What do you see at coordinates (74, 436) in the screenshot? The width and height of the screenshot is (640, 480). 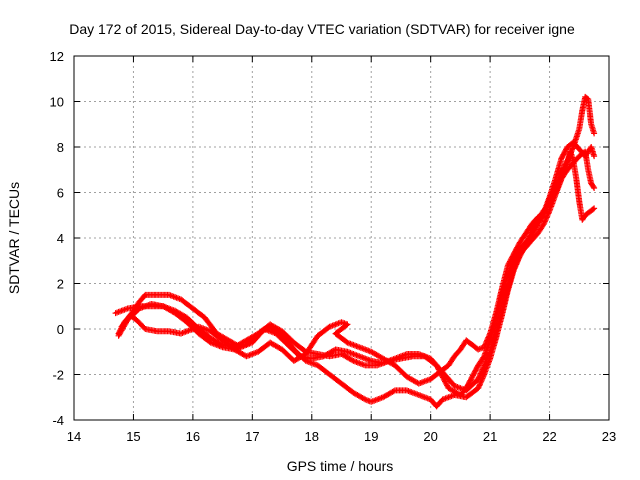 I see `x-tick-label: 14` at bounding box center [74, 436].